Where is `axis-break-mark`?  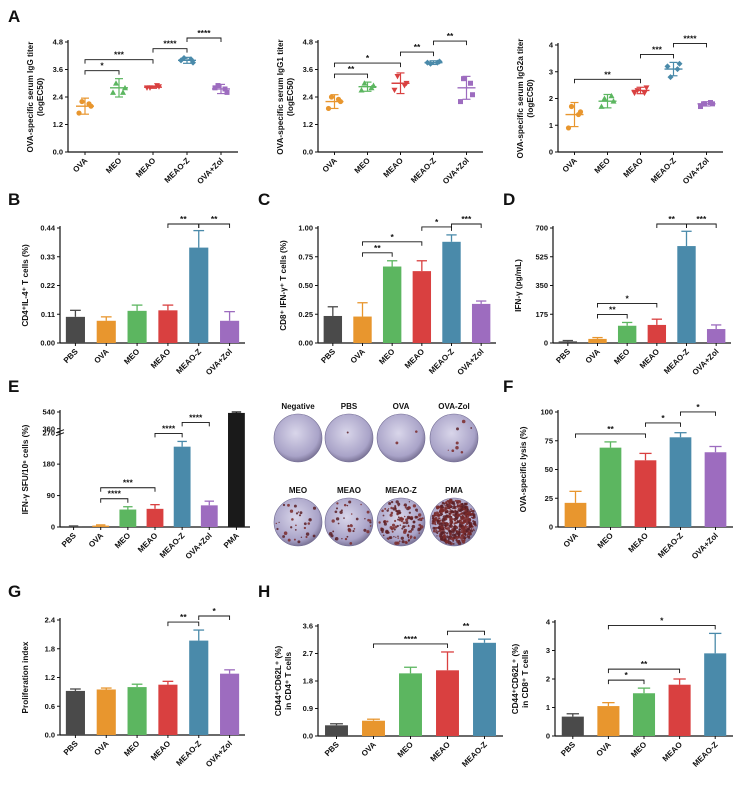
axis-break-mark is located at coordinates (60, 431).